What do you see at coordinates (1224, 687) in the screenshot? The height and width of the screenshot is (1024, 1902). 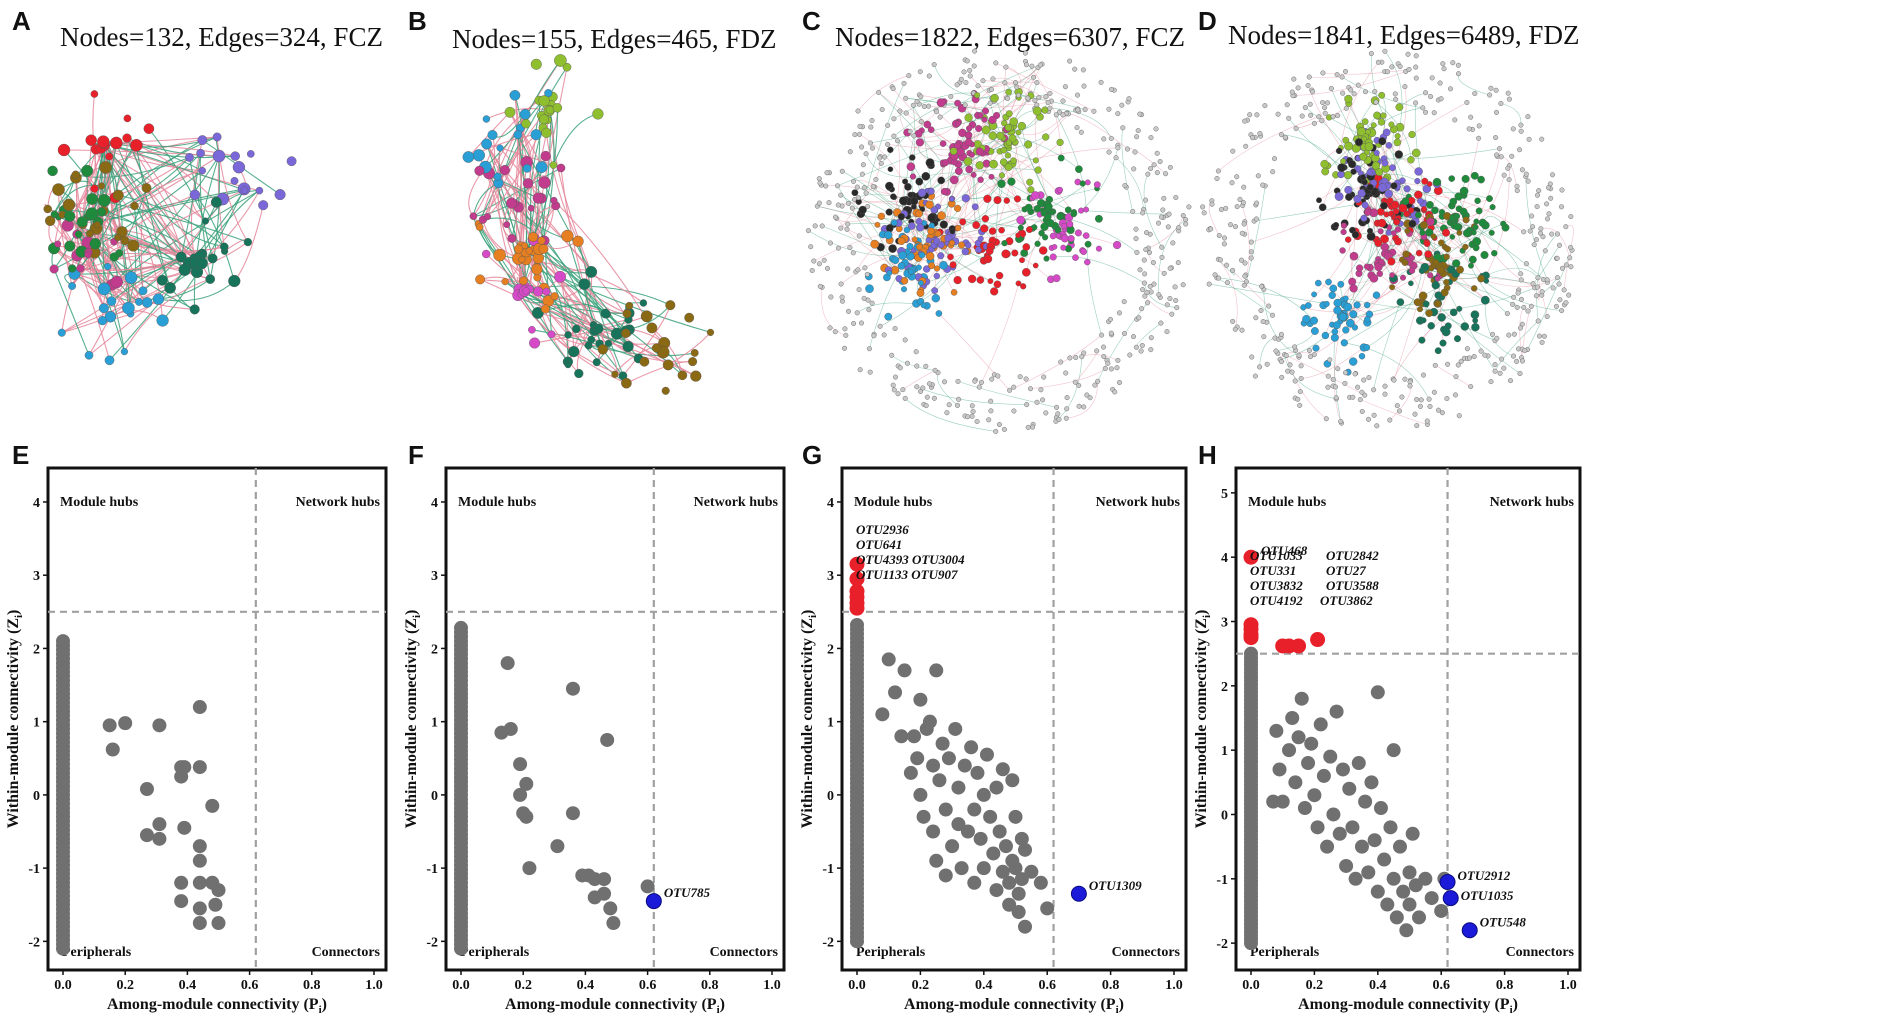 I see `y-tick-label: 2` at bounding box center [1224, 687].